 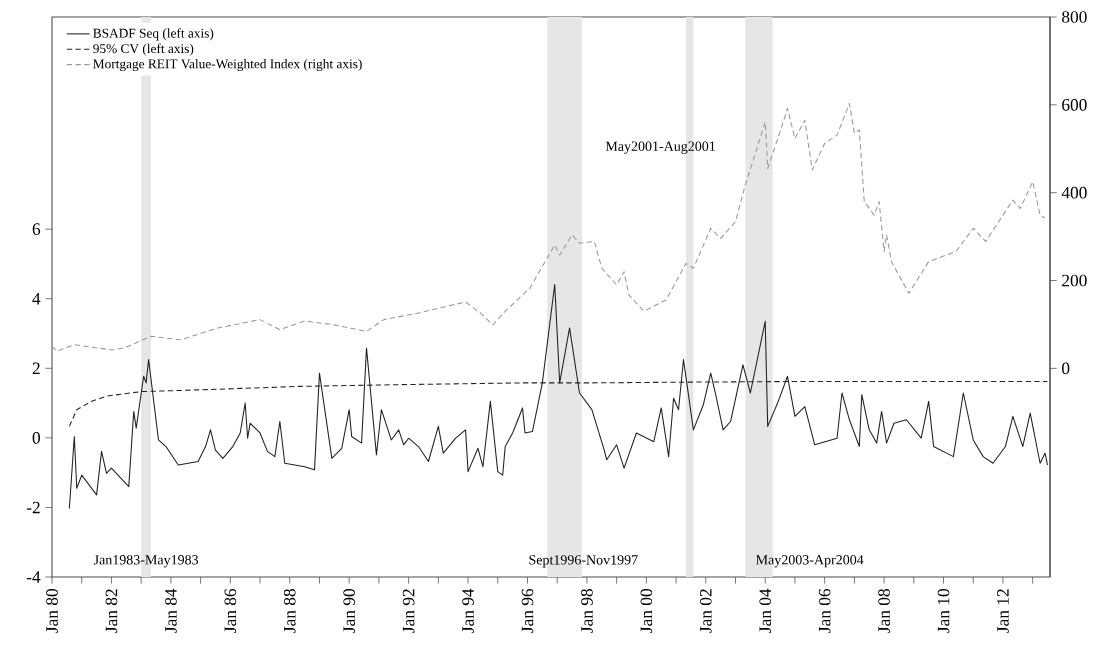 What do you see at coordinates (171, 610) in the screenshot?
I see `x-tick-label: Jan 84` at bounding box center [171, 610].